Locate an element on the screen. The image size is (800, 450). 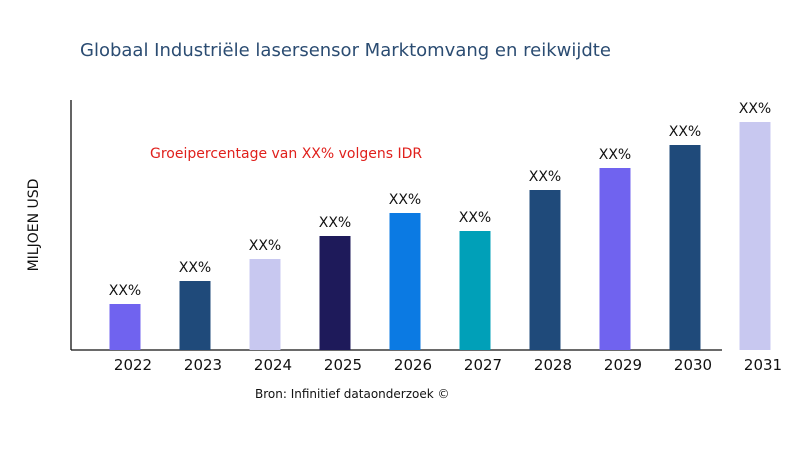
data-label-2030: XX% is located at coordinates (685, 132).